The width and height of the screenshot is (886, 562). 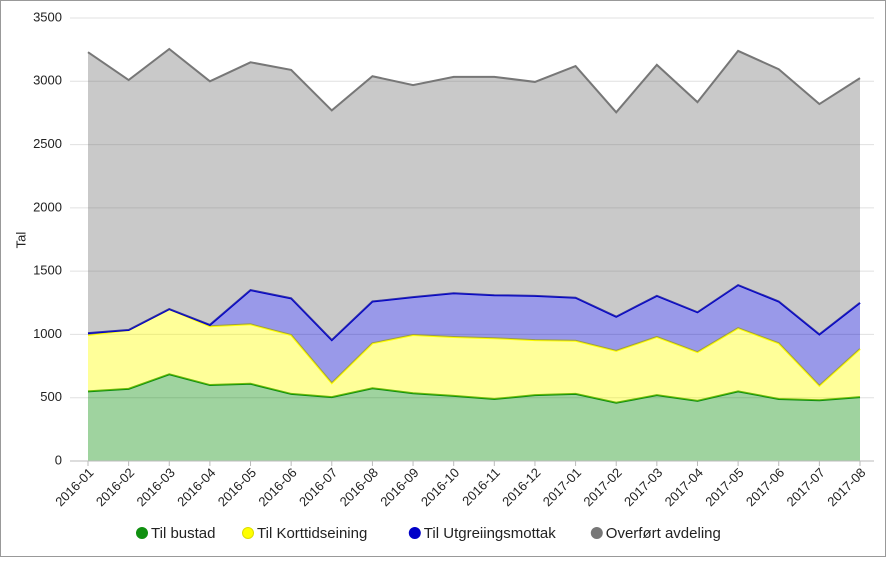 What do you see at coordinates (51, 396) in the screenshot?
I see `y-tick-label: 500` at bounding box center [51, 396].